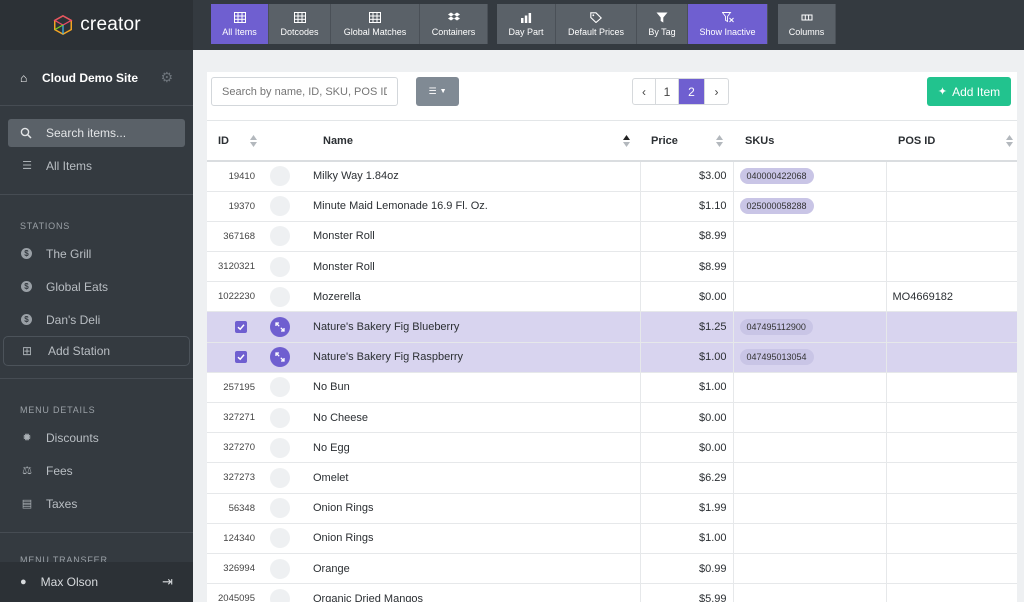  I want to click on scale-icon: ⚖, so click(27, 471).